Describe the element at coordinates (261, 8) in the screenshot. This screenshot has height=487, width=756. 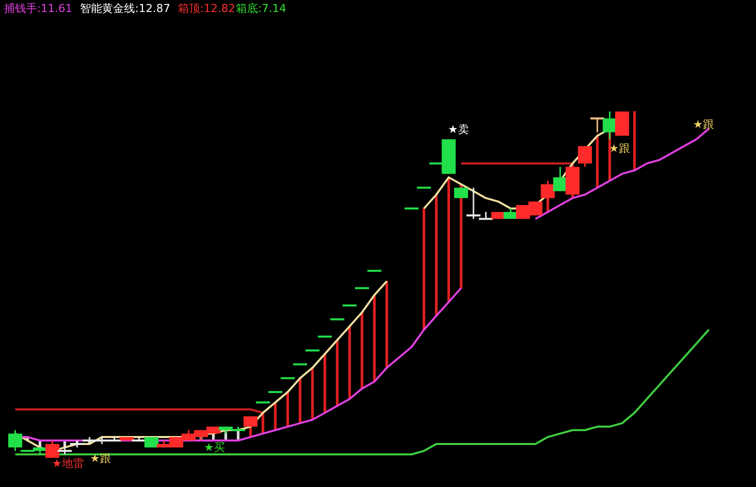
I see `text: 箱底:7.14` at that location.